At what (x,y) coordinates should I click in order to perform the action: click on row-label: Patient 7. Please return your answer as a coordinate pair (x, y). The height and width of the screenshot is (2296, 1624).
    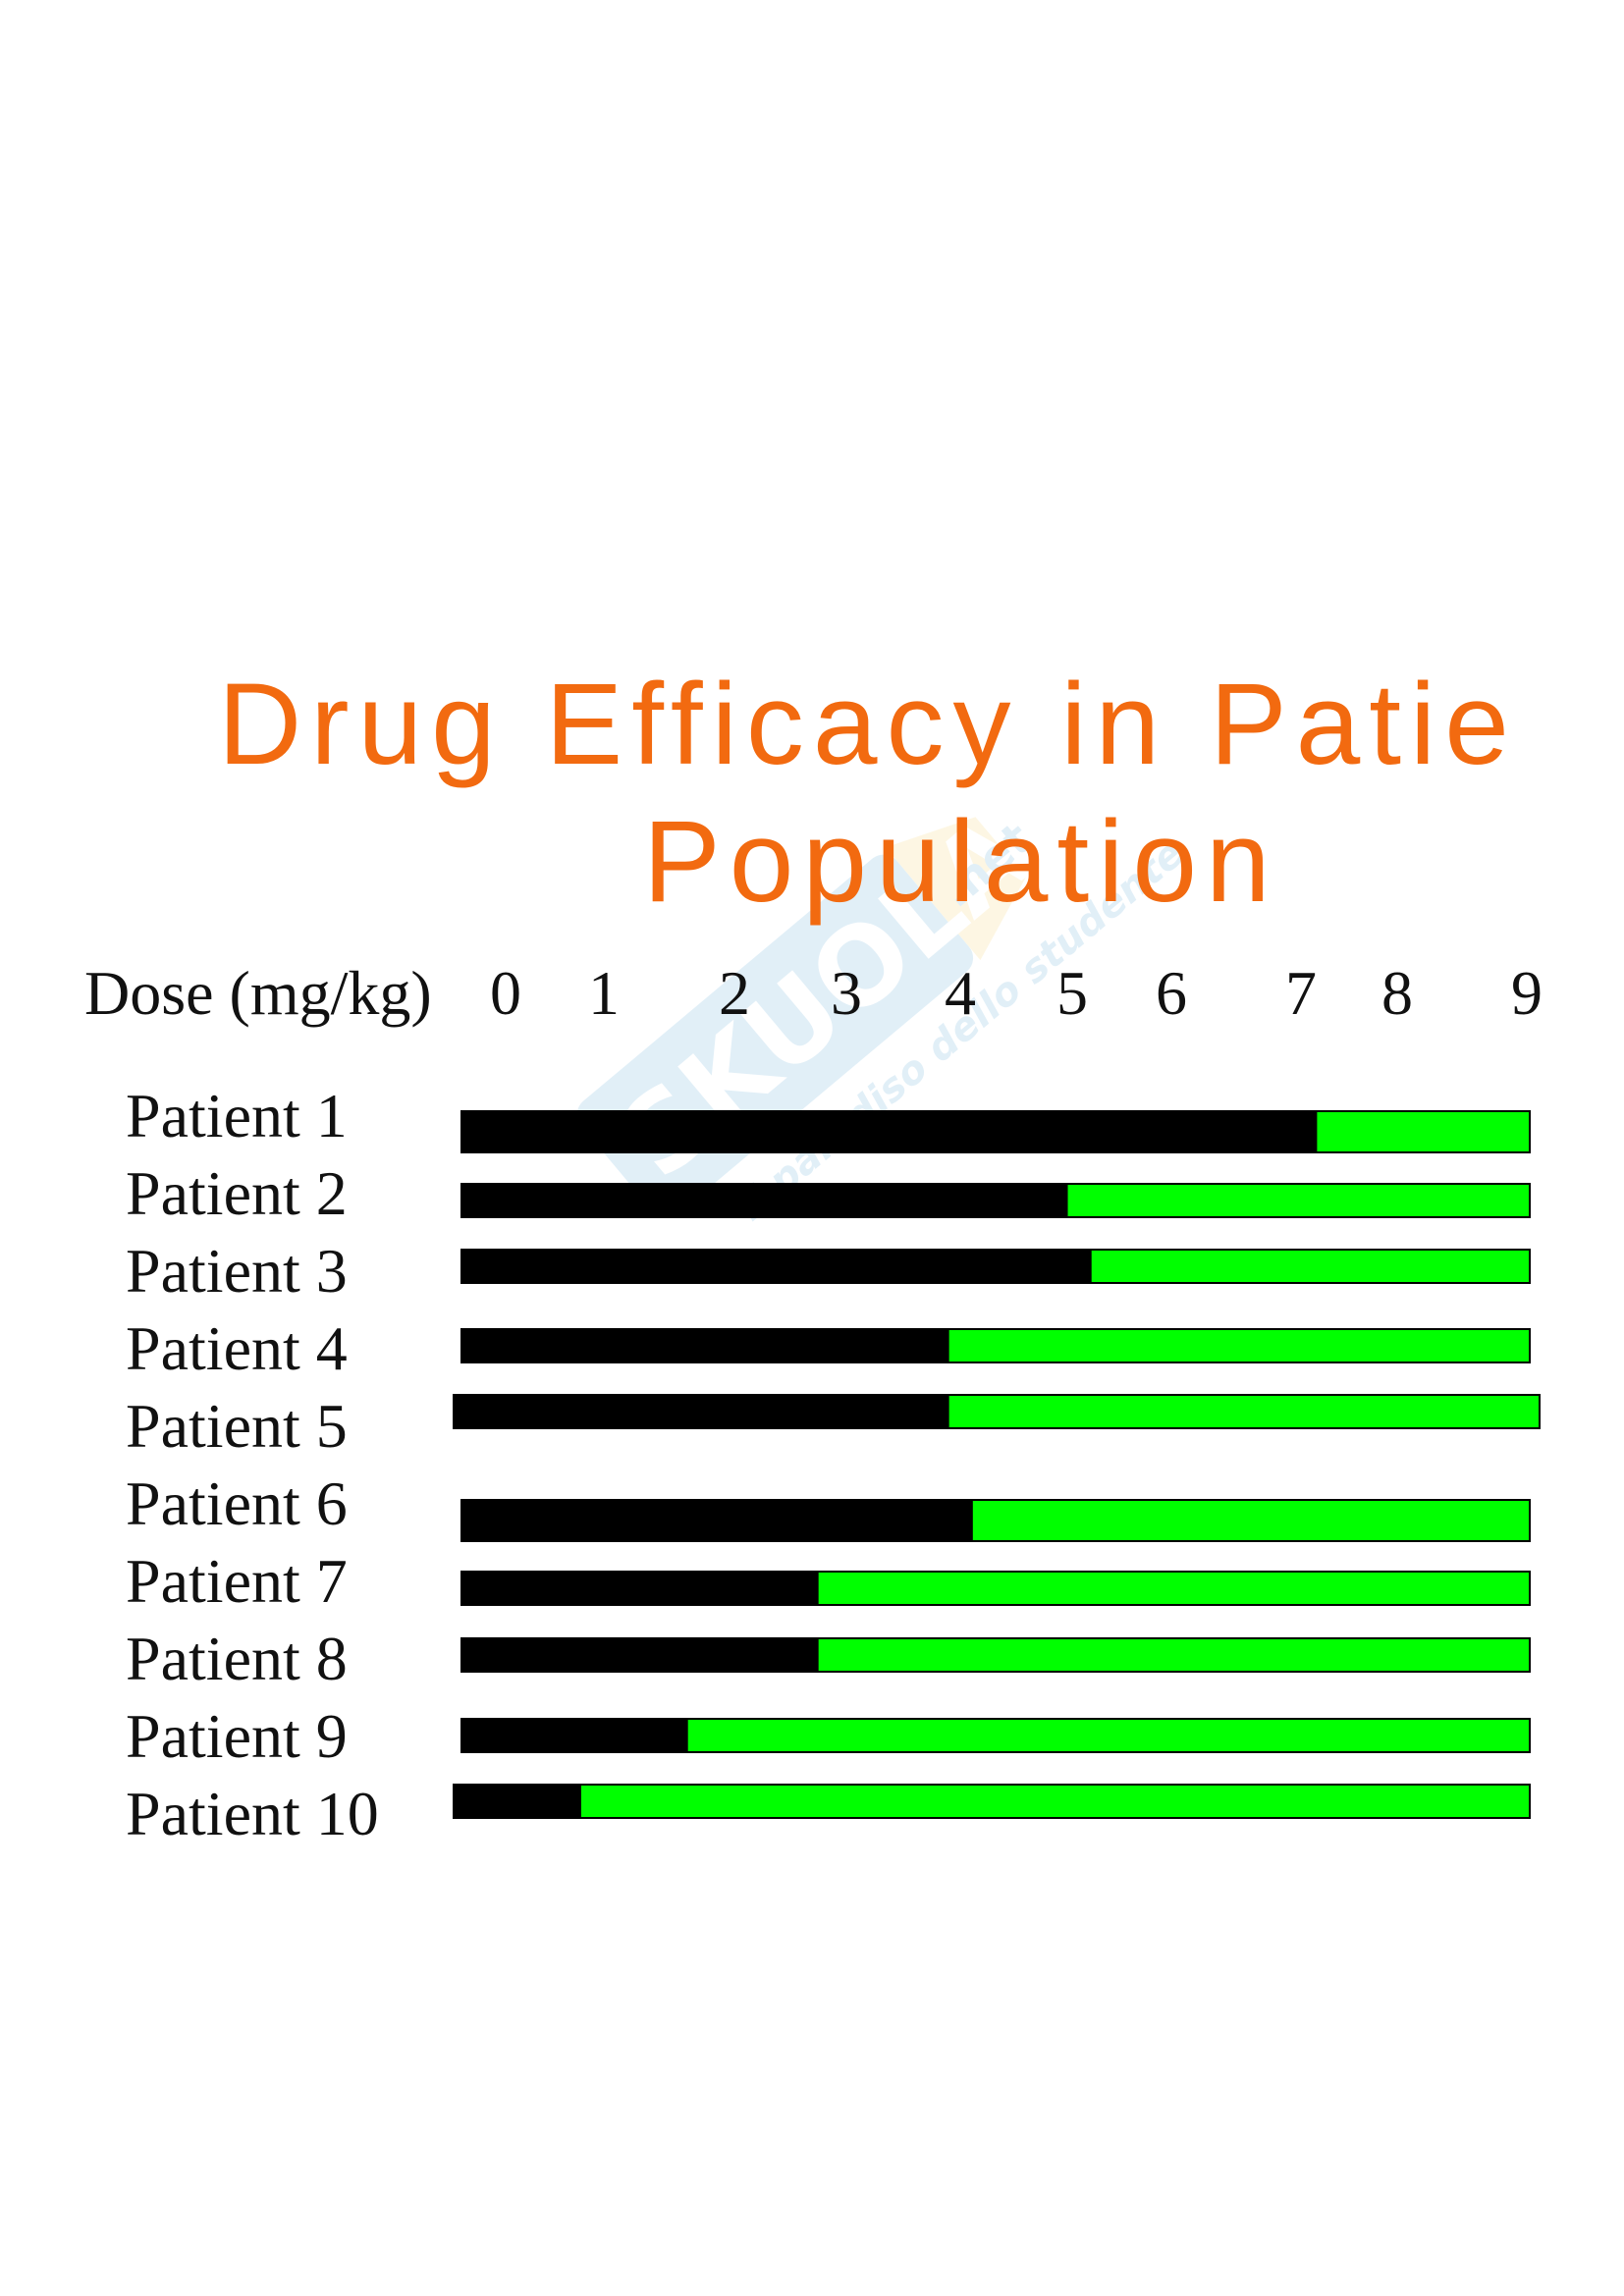
    Looking at the image, I should click on (237, 1581).